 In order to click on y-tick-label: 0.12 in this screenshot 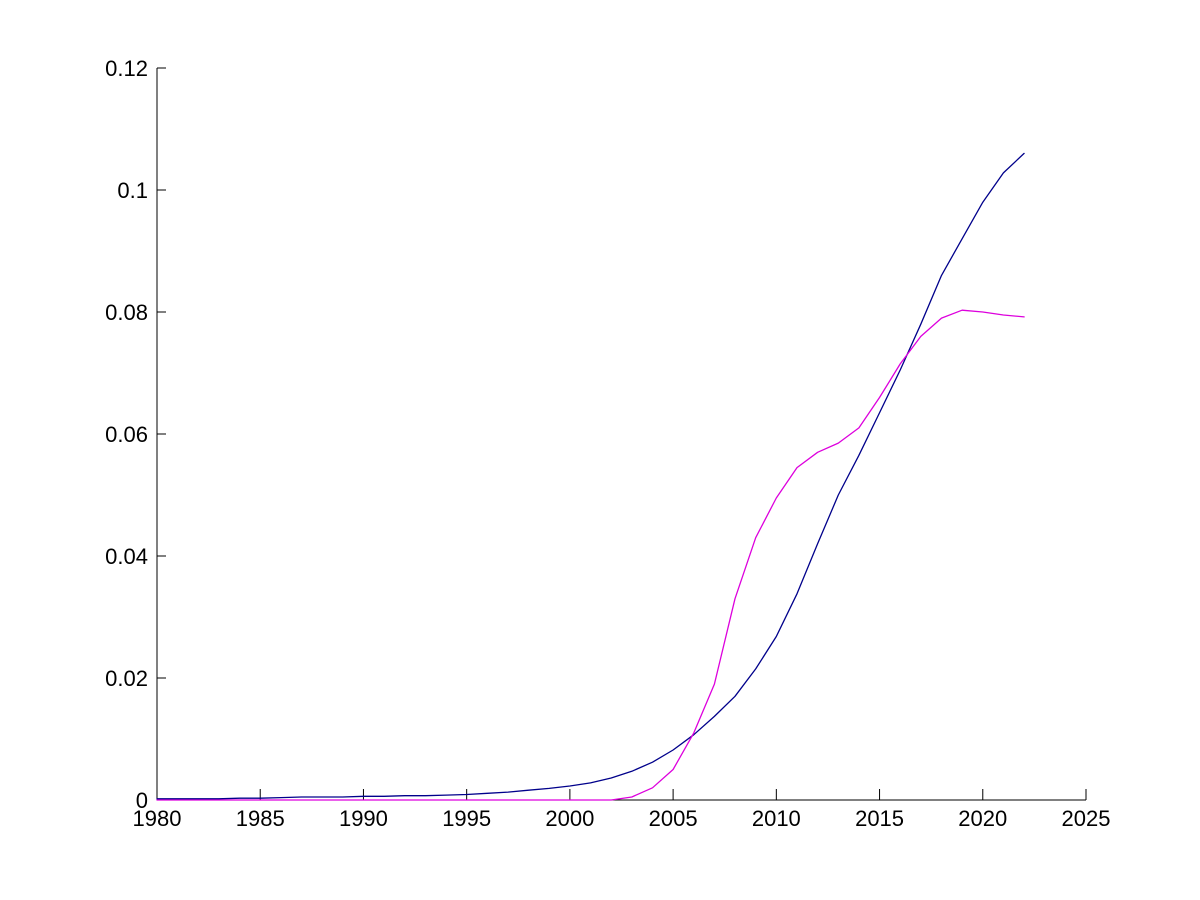, I will do `click(126, 68)`.